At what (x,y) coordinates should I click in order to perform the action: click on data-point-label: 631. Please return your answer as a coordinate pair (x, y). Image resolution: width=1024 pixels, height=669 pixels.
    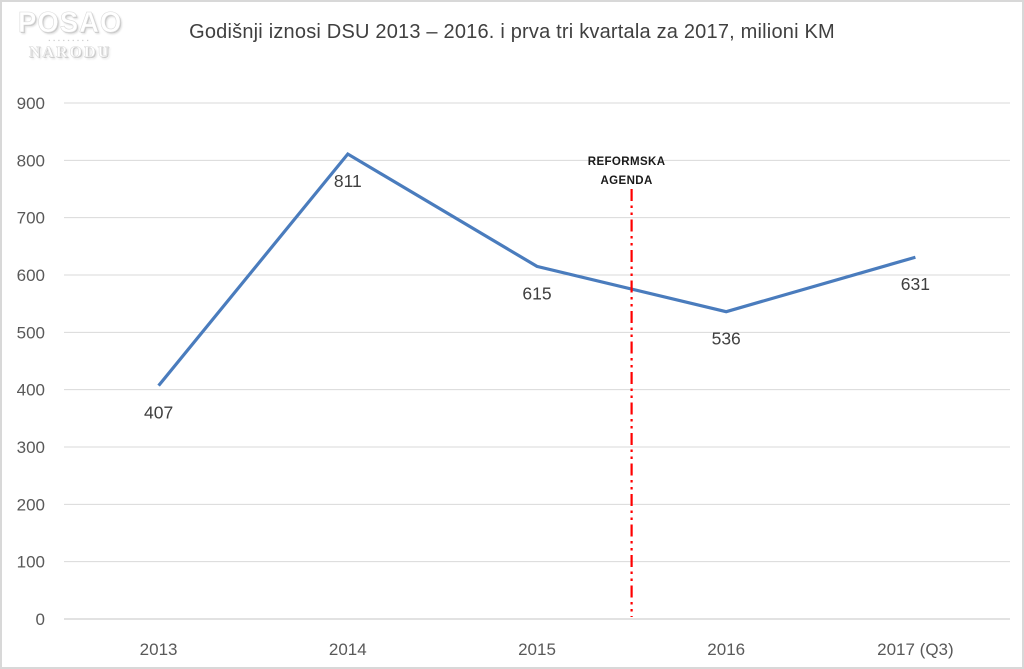
    Looking at the image, I should click on (915, 284).